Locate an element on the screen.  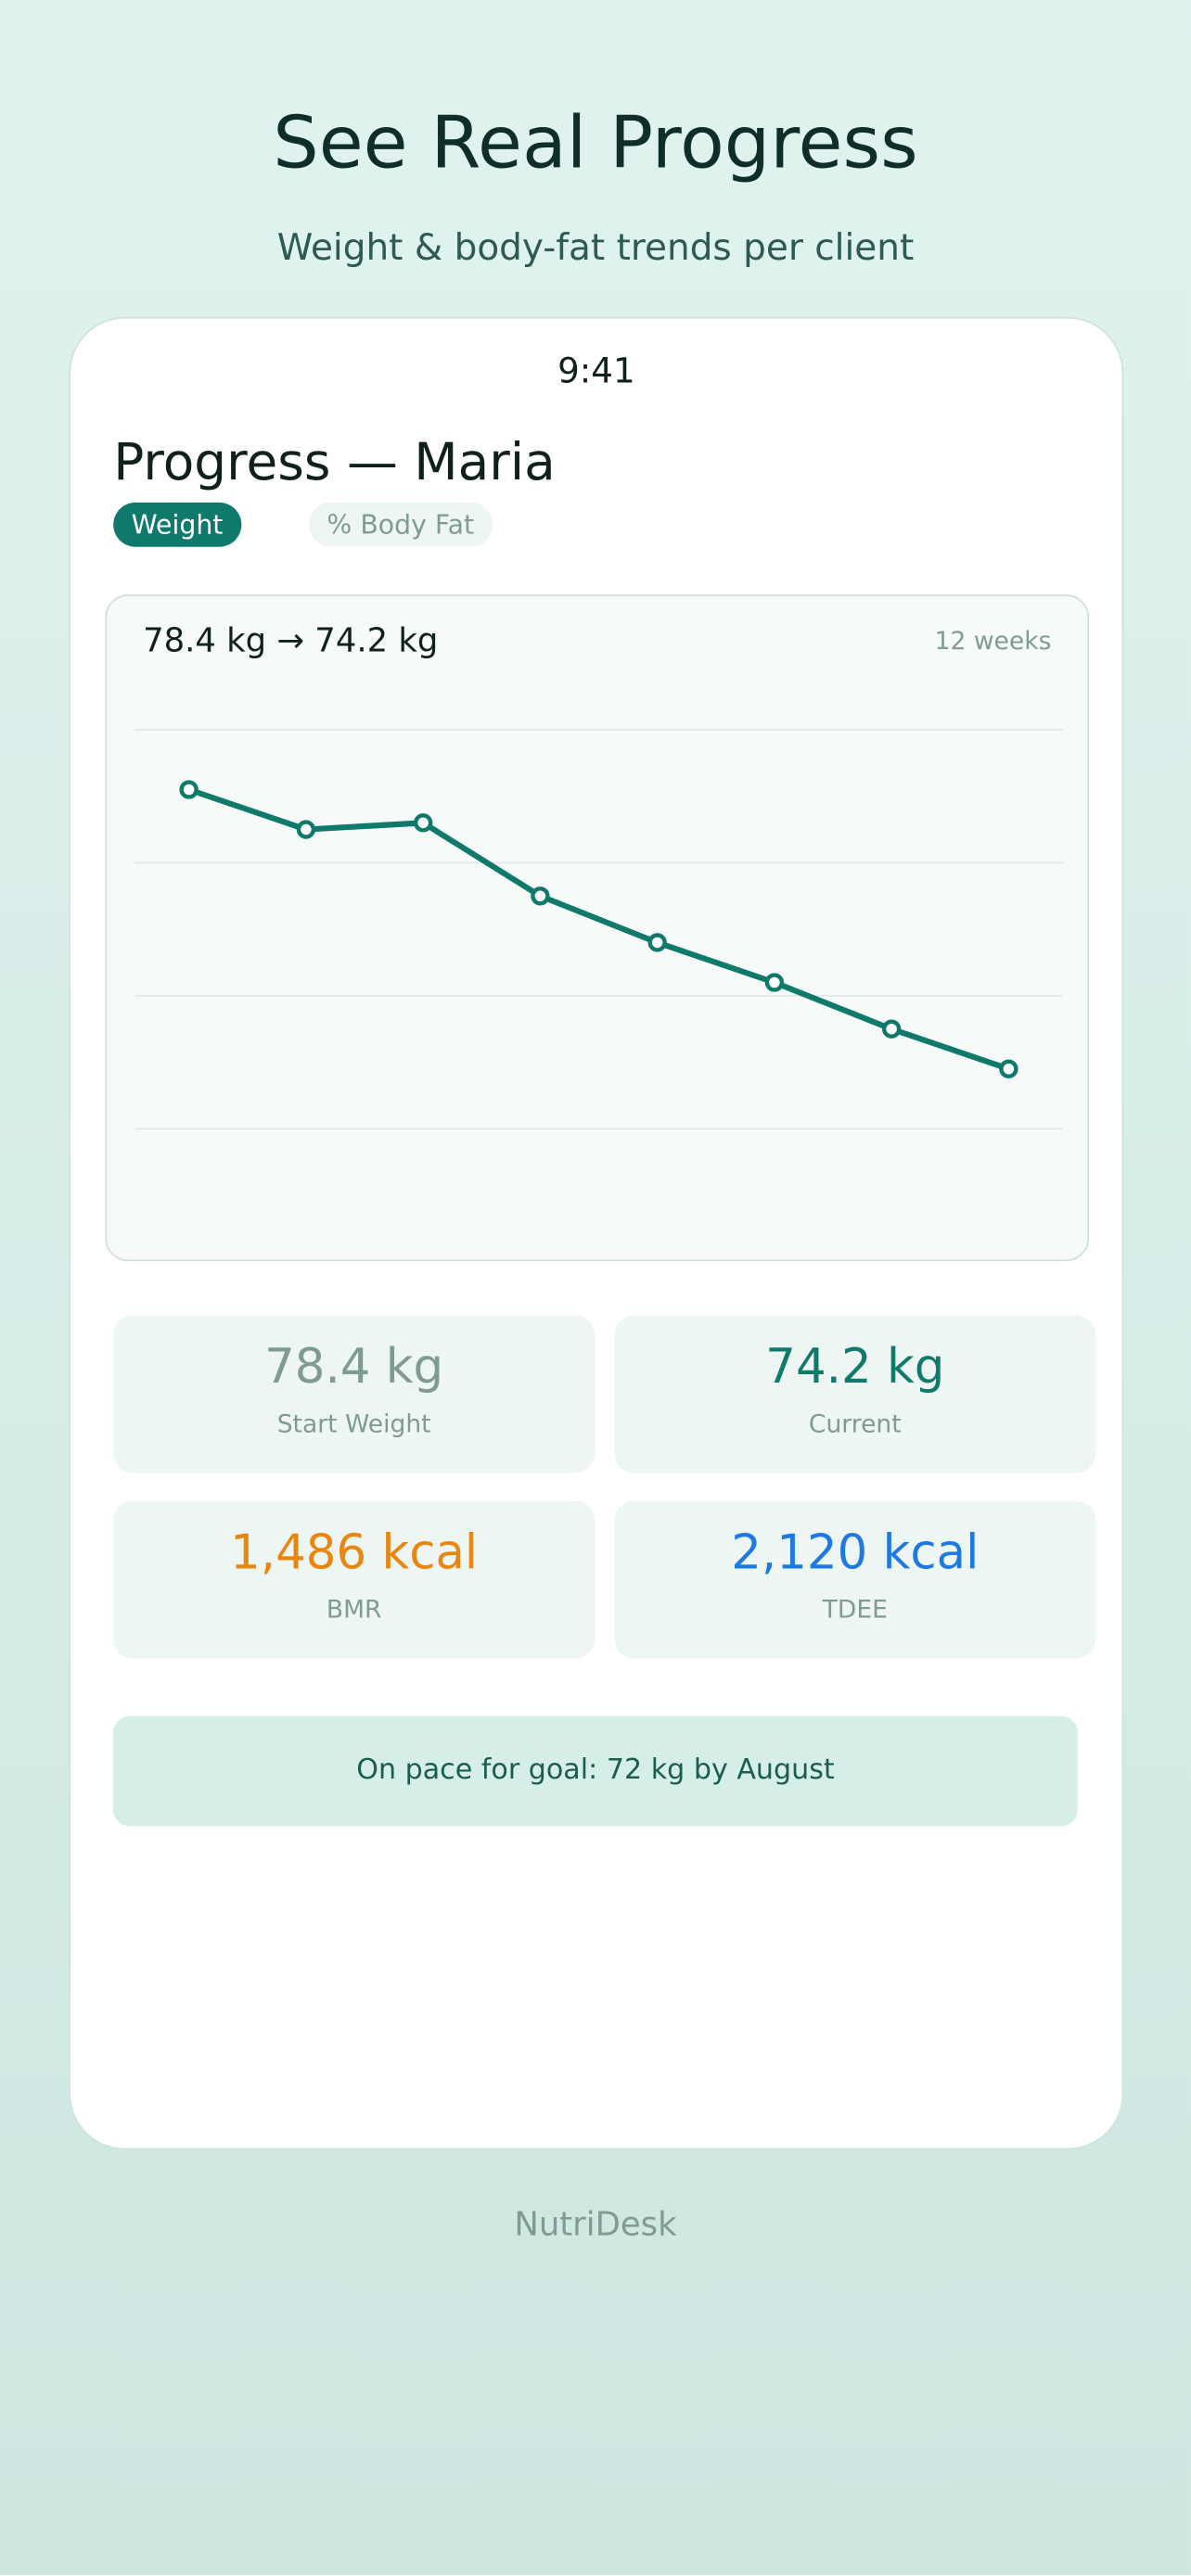
stat-card: 74.2 kg Current is located at coordinates (855, 1394).